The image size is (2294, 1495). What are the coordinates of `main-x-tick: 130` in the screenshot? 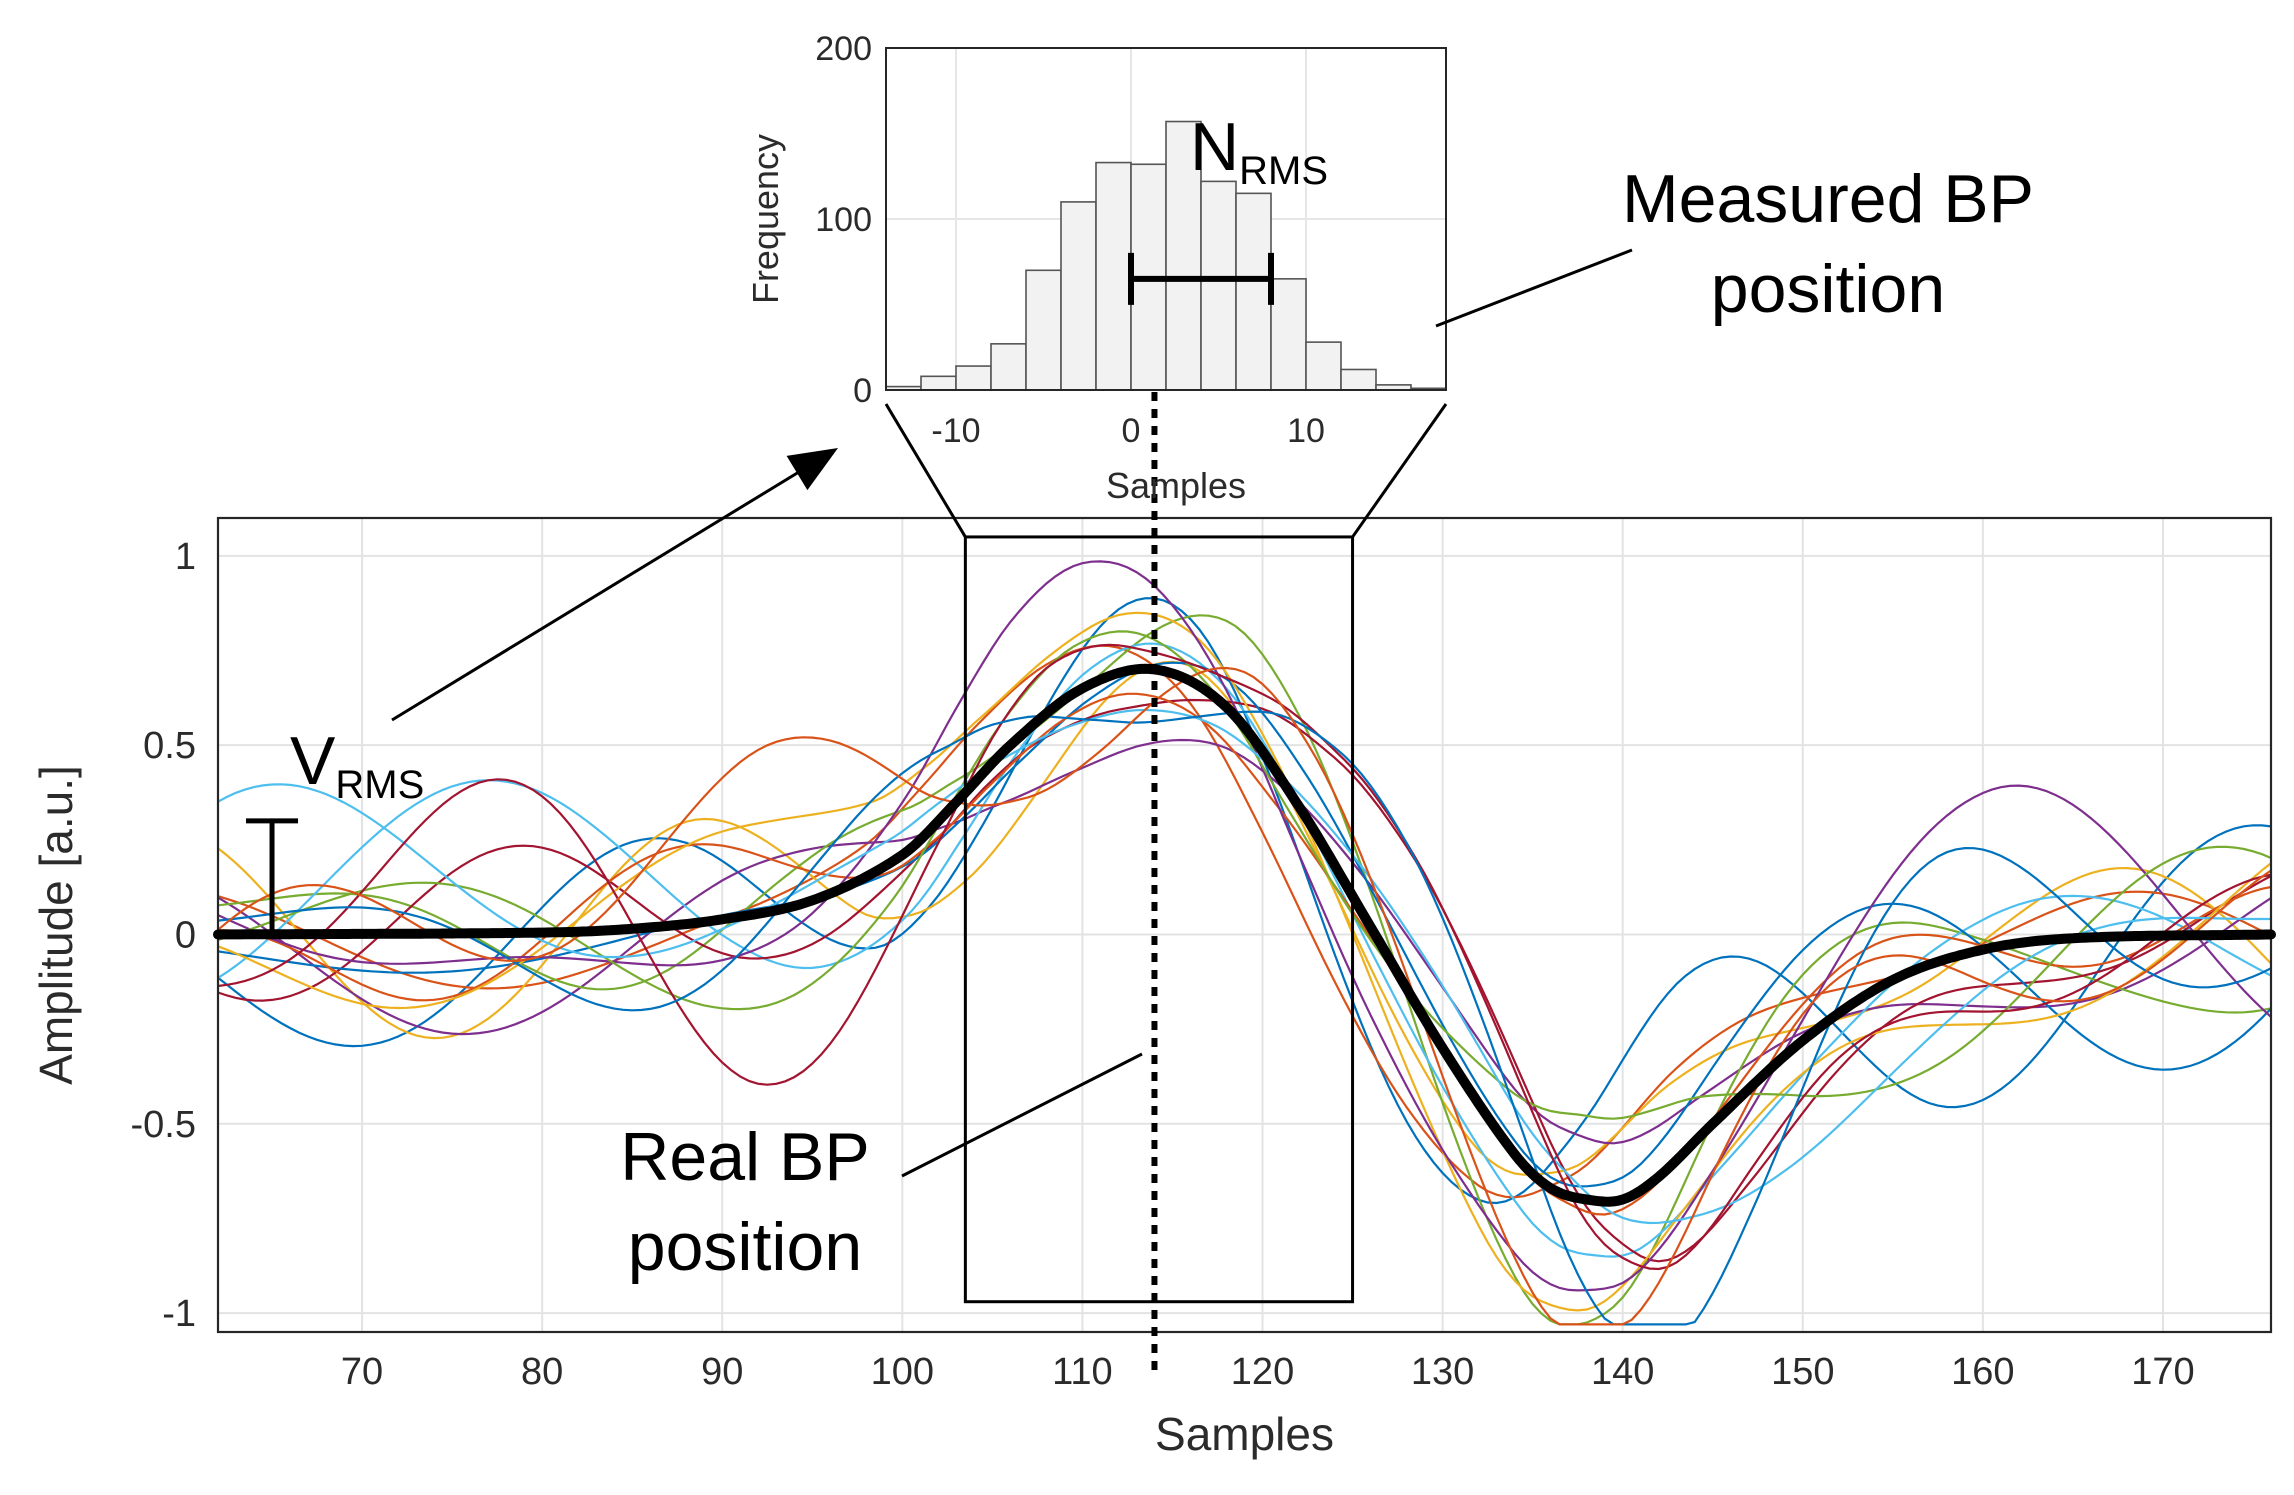 It's located at (1442, 1372).